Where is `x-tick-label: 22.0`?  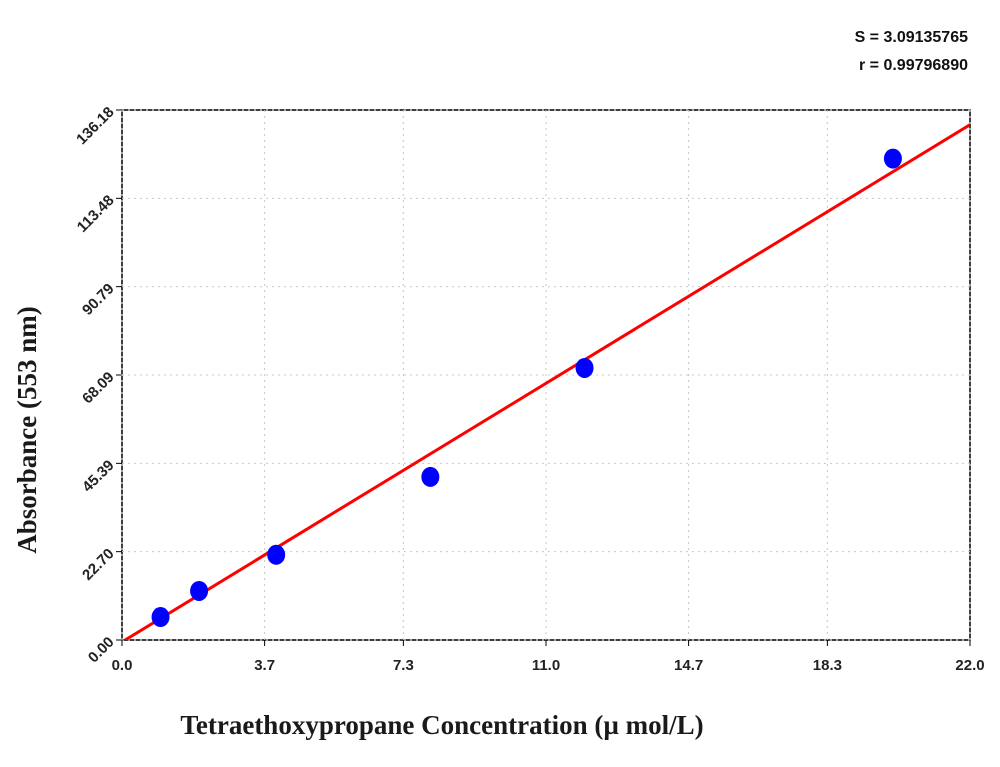
x-tick-label: 22.0 is located at coordinates (969, 665).